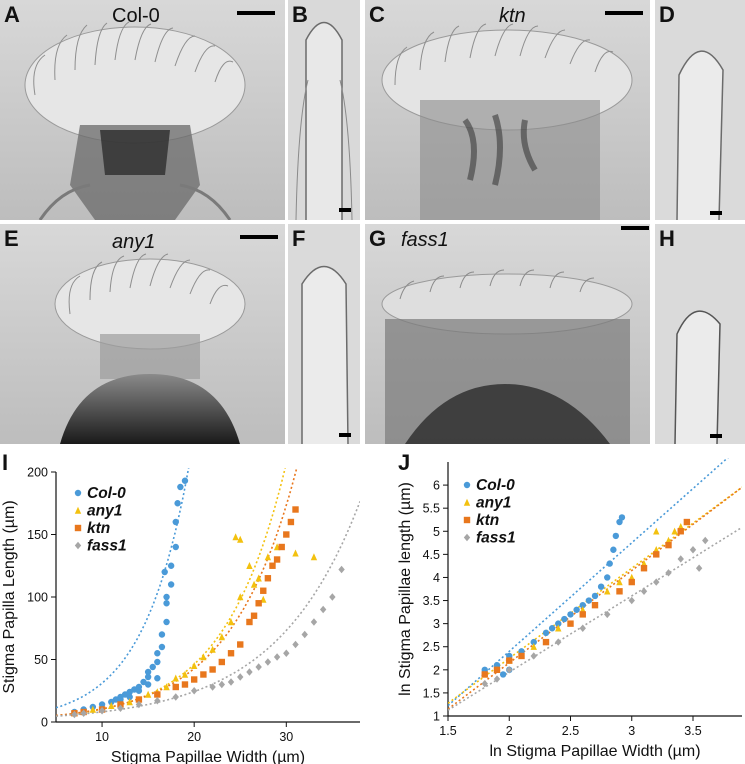 Image resolution: width=745 pixels, height=764 pixels. Describe the element at coordinates (41, 660) in the screenshot. I see `y-tick-label: 50` at that location.